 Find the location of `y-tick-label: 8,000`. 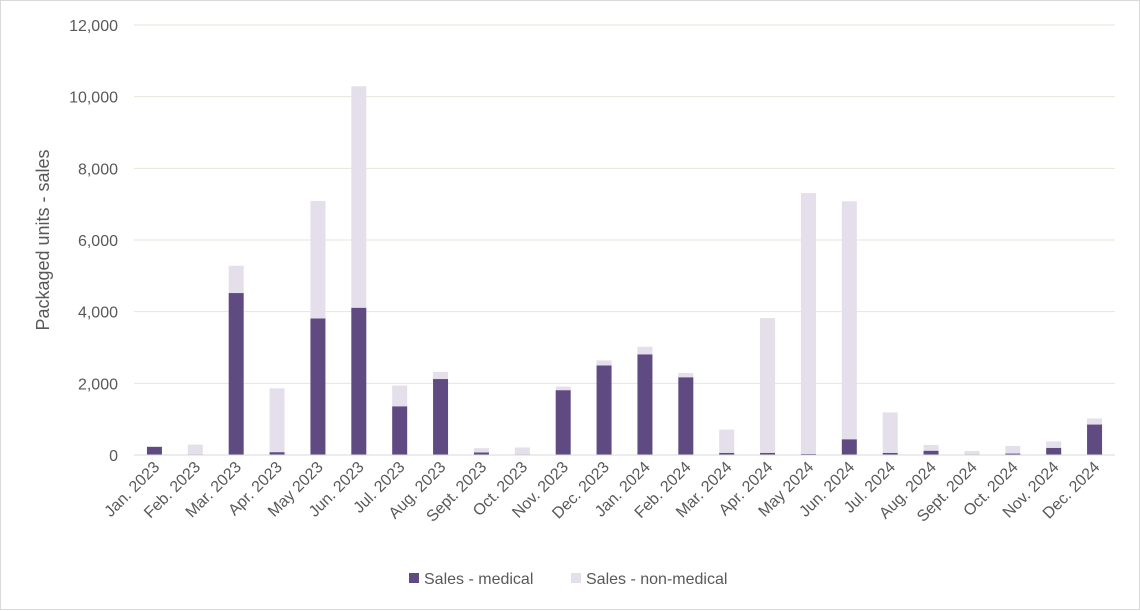

y-tick-label: 8,000 is located at coordinates (98, 169).